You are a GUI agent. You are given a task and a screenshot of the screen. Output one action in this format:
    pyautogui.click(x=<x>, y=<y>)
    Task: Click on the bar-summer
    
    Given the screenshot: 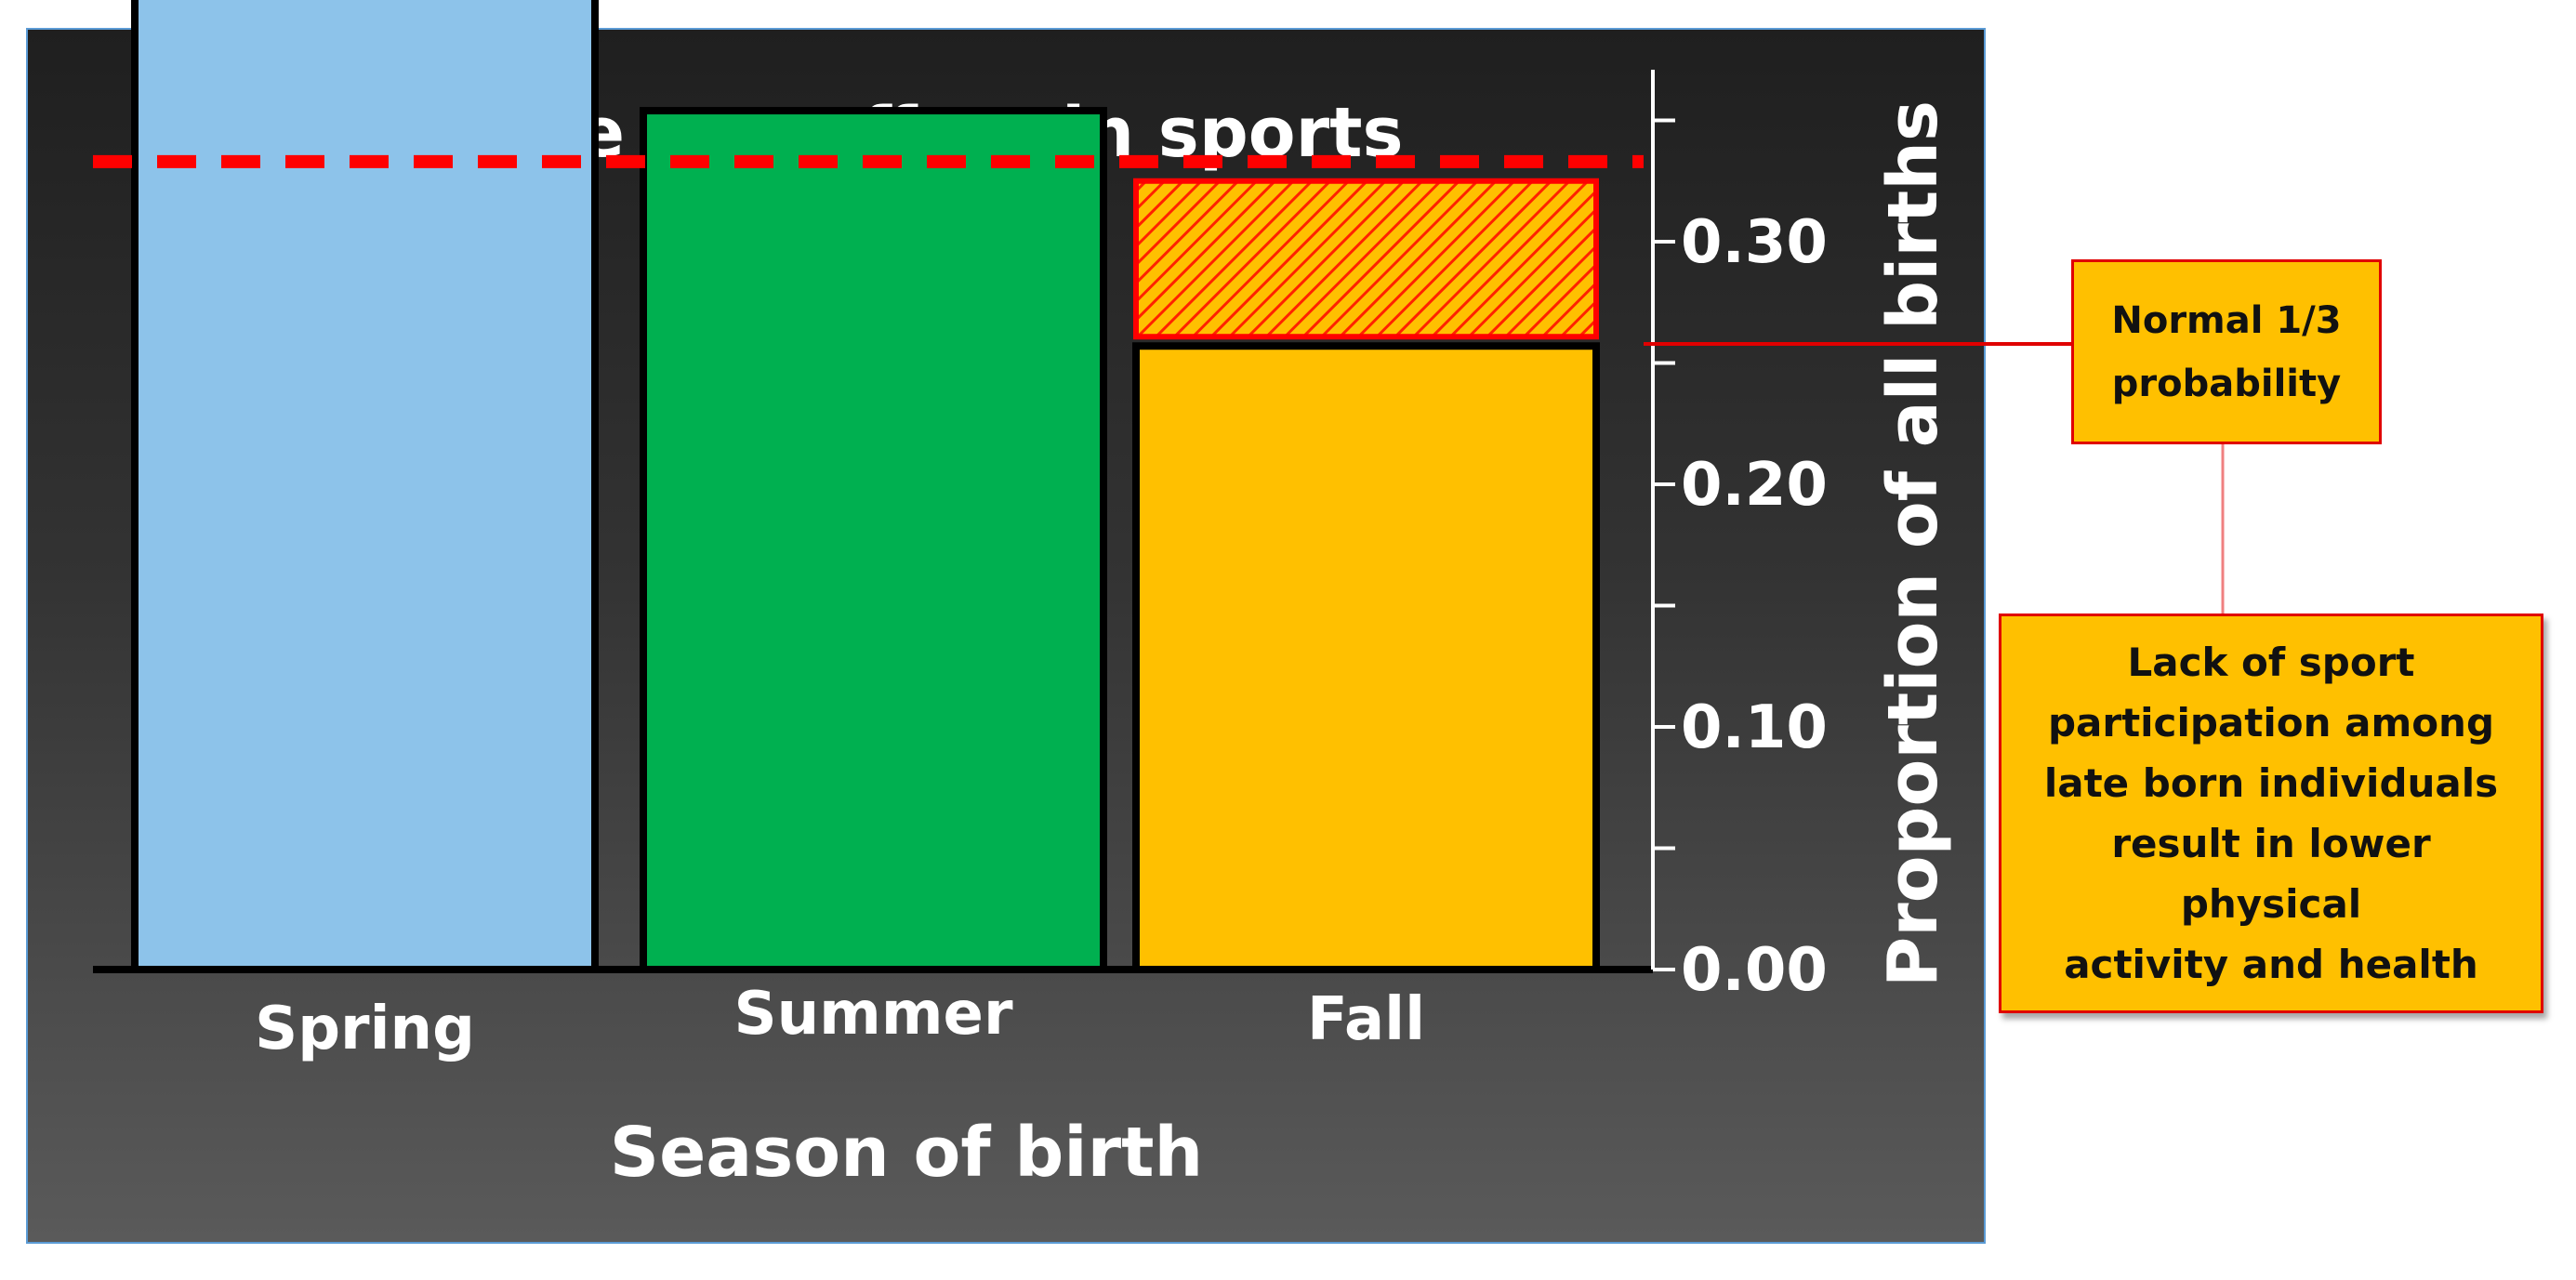 What is the action you would take?
    pyautogui.click(x=873, y=540)
    